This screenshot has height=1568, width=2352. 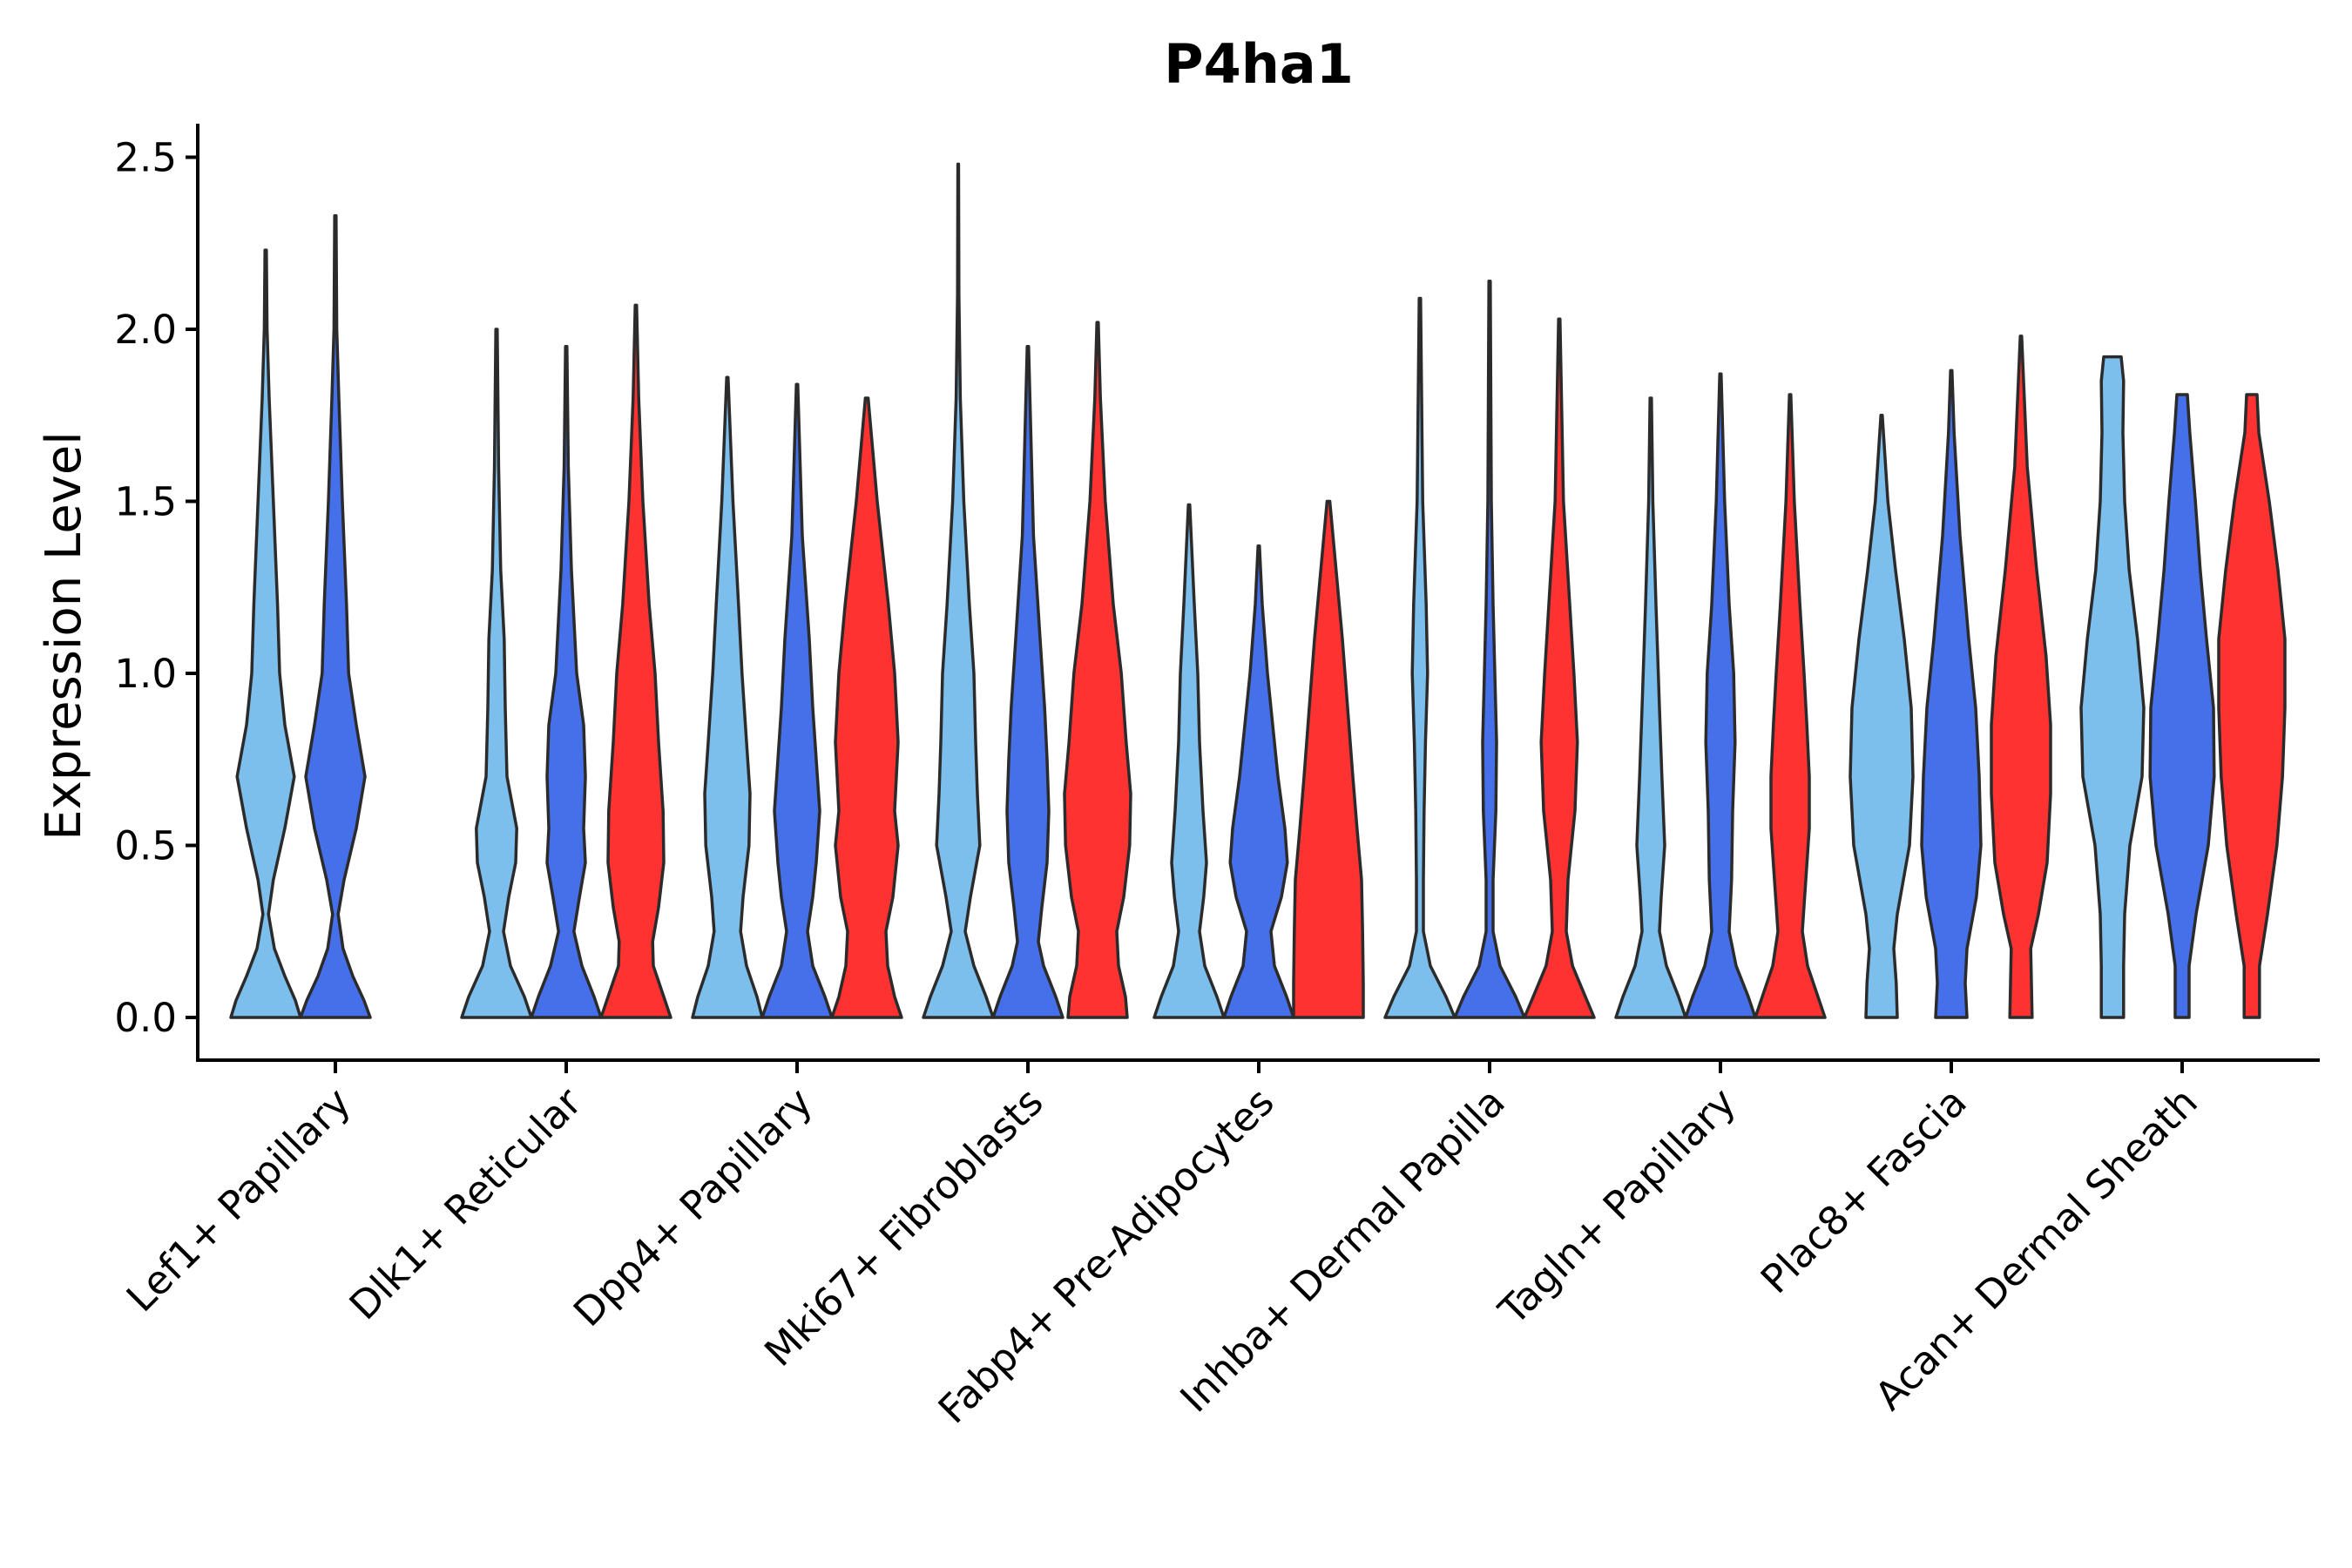 What do you see at coordinates (145, 330) in the screenshot?
I see `y-tick-label: 2.0` at bounding box center [145, 330].